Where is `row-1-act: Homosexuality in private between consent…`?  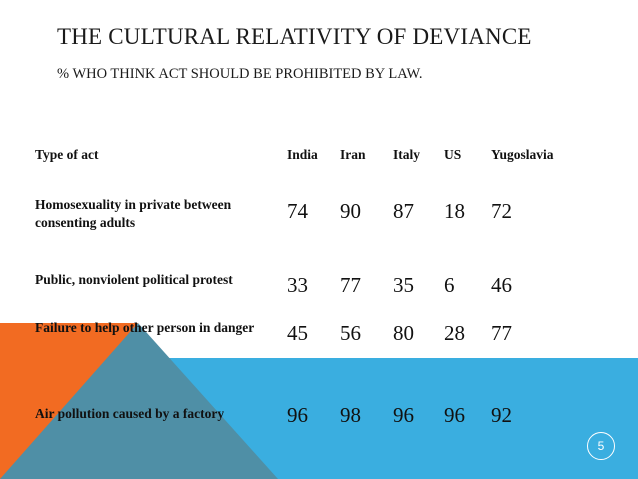 row-1-act: Homosexuality in private between consent… is located at coordinates (133, 213).